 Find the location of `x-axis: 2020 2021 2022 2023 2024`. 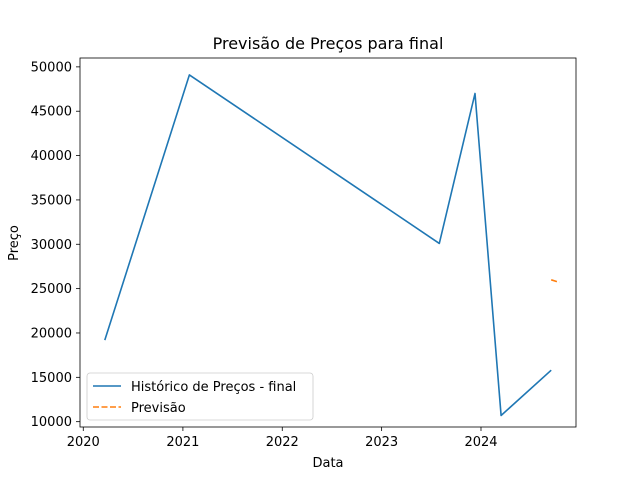

x-axis: 2020 2021 2022 2023 2024 is located at coordinates (282, 438).